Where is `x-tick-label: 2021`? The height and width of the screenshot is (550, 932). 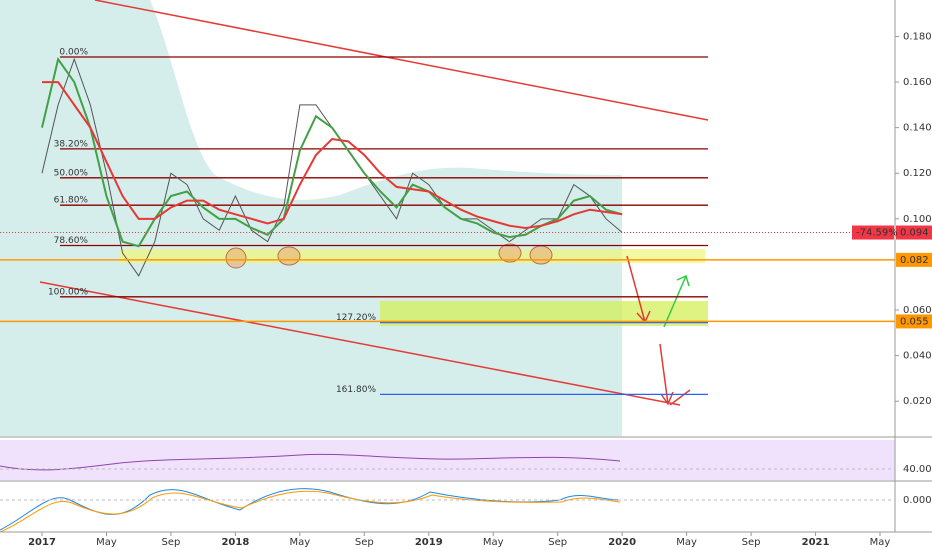
x-tick-label: 2021 is located at coordinates (816, 542).